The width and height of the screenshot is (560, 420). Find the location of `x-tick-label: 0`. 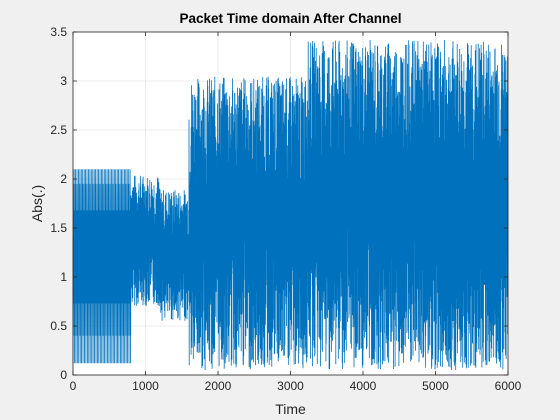

x-tick-label: 0 is located at coordinates (73, 386).